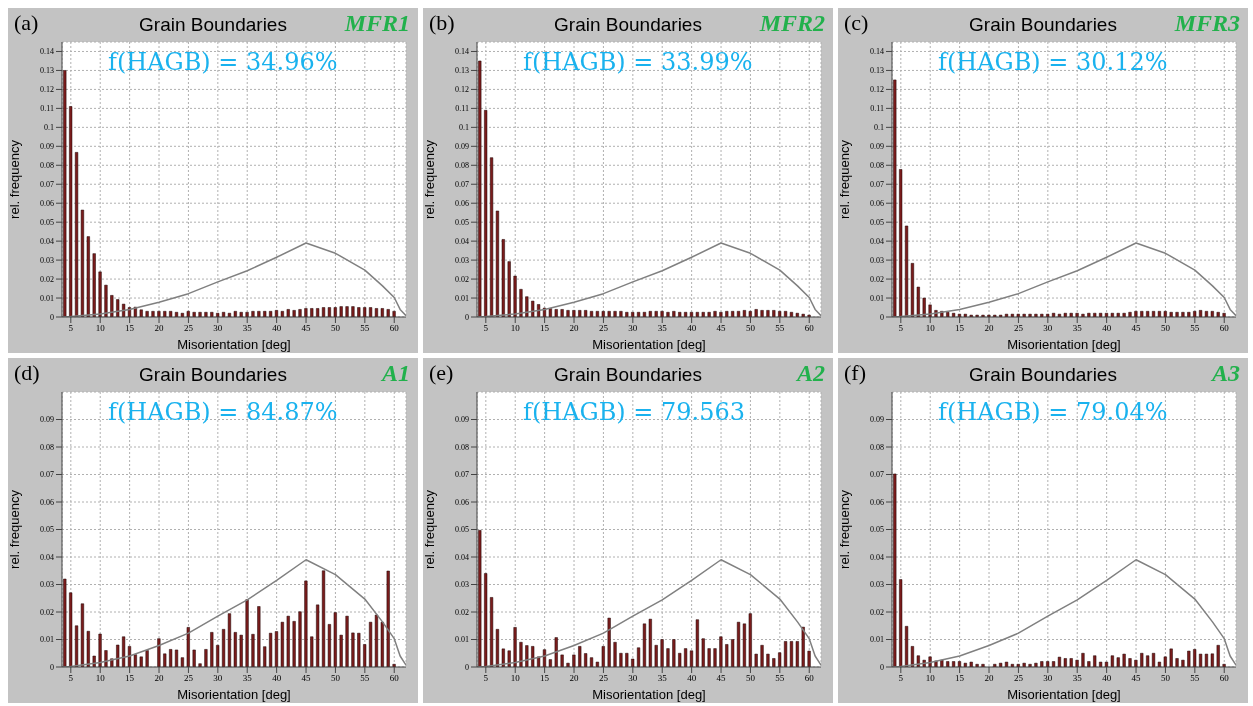 Image resolution: width=1253 pixels, height=706 pixels. What do you see at coordinates (441, 373) in the screenshot?
I see `text: (e)` at bounding box center [441, 373].